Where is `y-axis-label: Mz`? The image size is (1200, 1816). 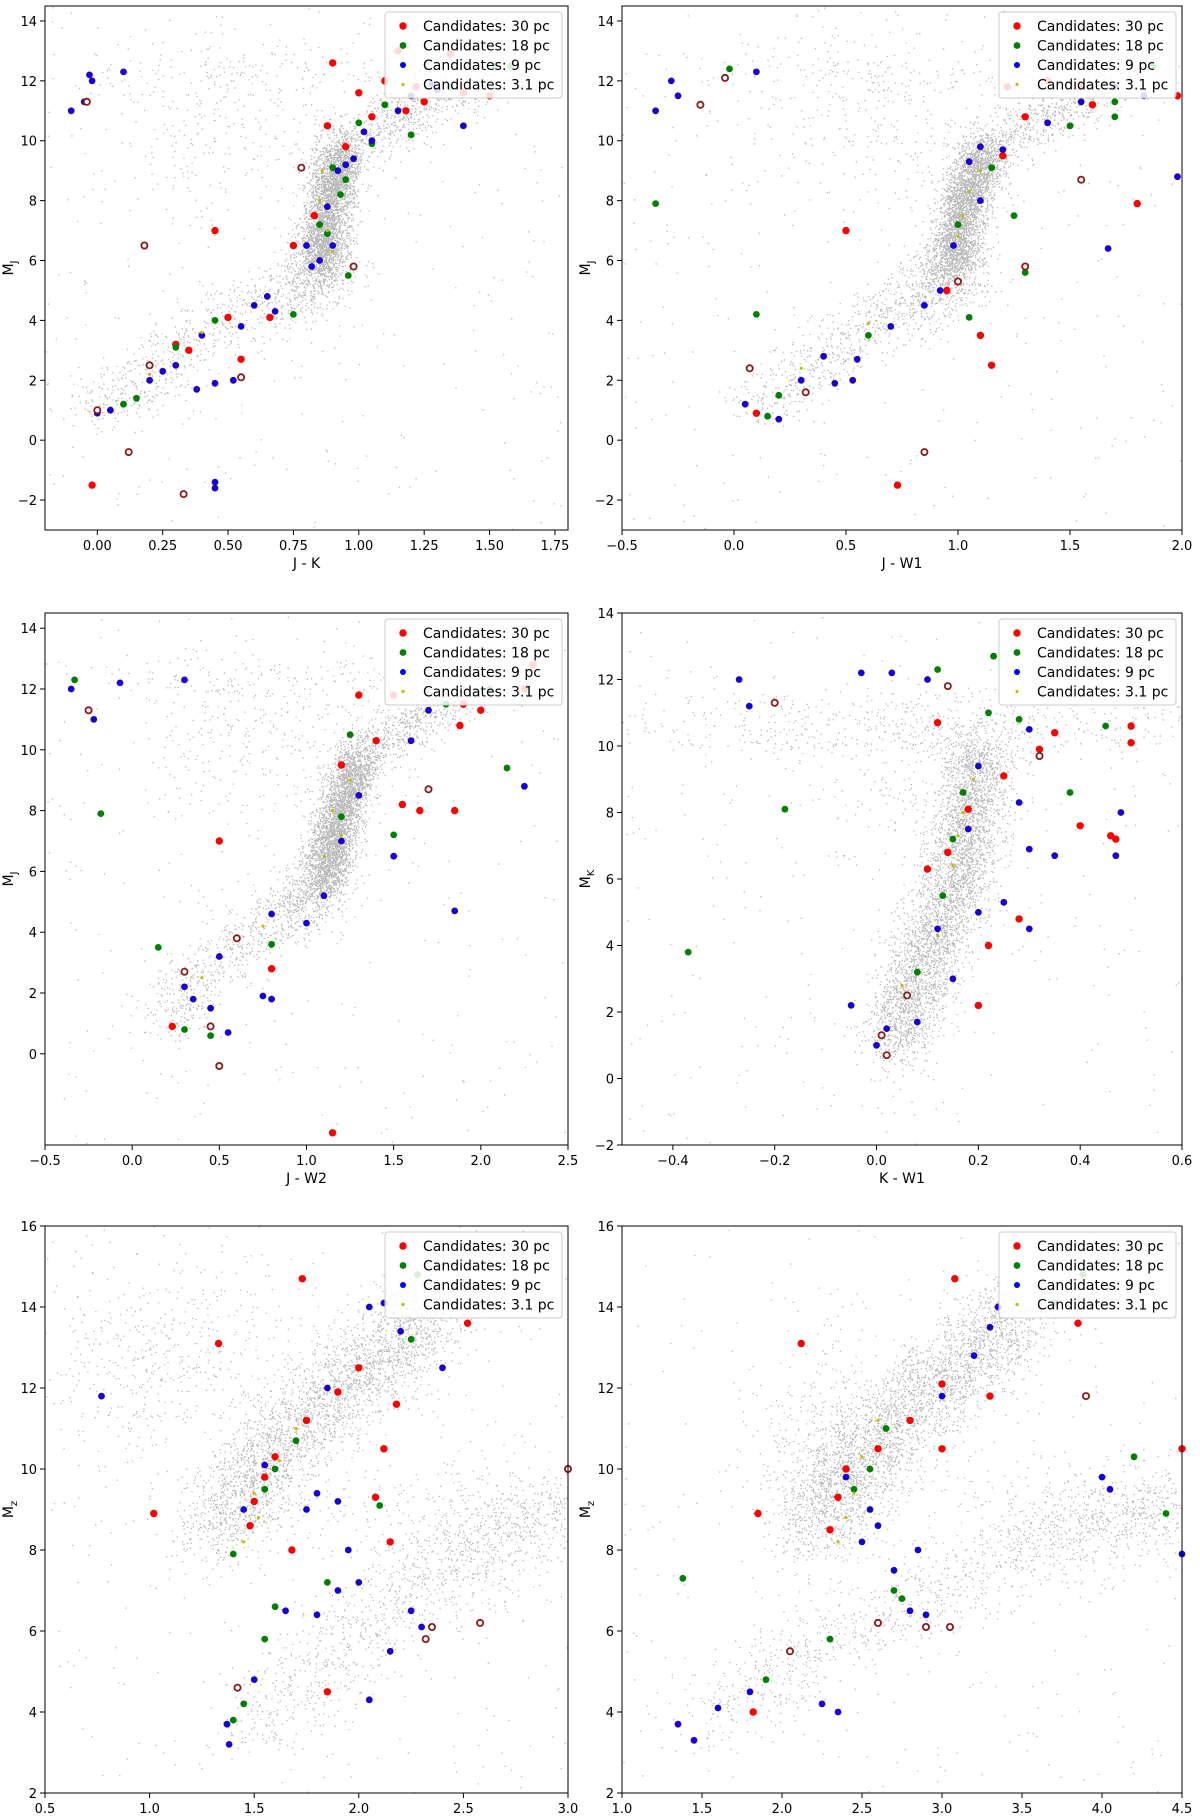 y-axis-label: Mz is located at coordinates (10, 1509).